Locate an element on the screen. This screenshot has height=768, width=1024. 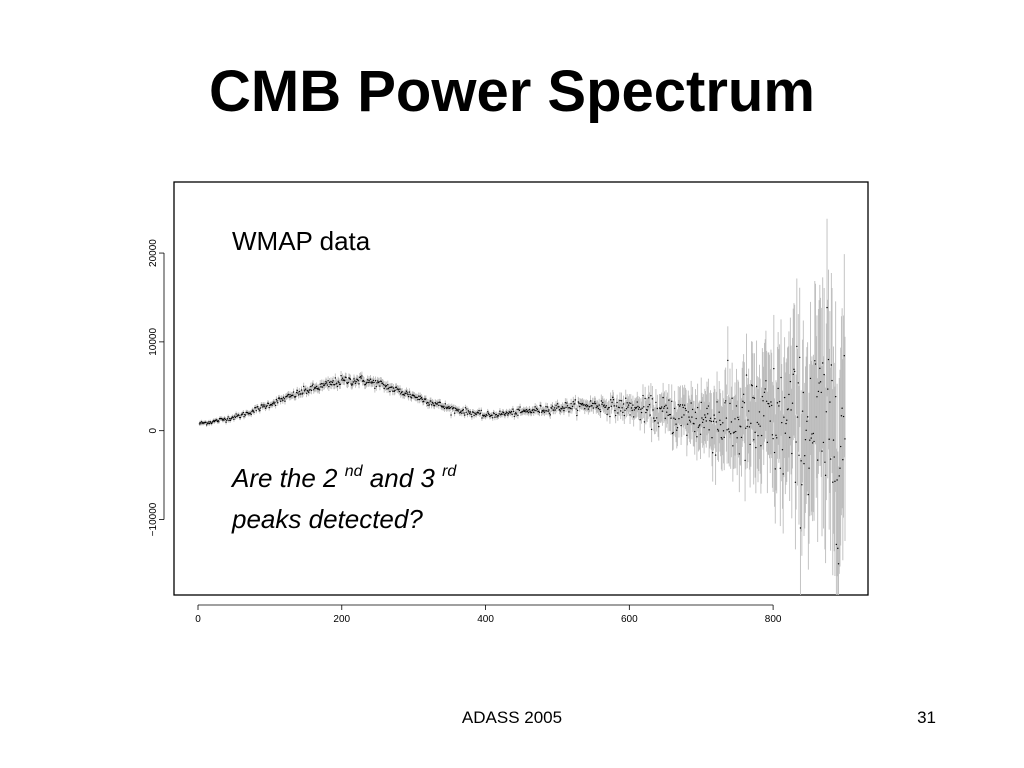
slide-number: 31 is located at coordinates (926, 717).